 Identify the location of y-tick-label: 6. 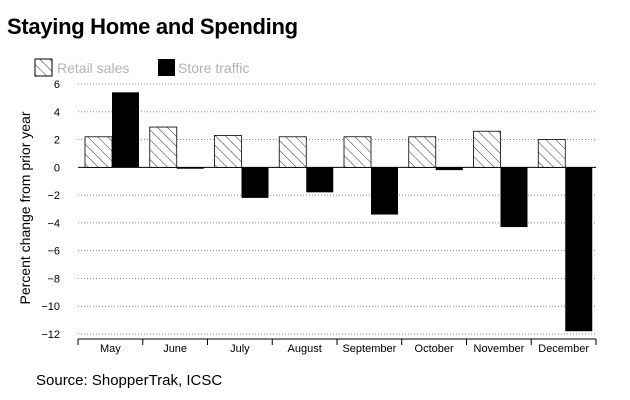
(57, 85).